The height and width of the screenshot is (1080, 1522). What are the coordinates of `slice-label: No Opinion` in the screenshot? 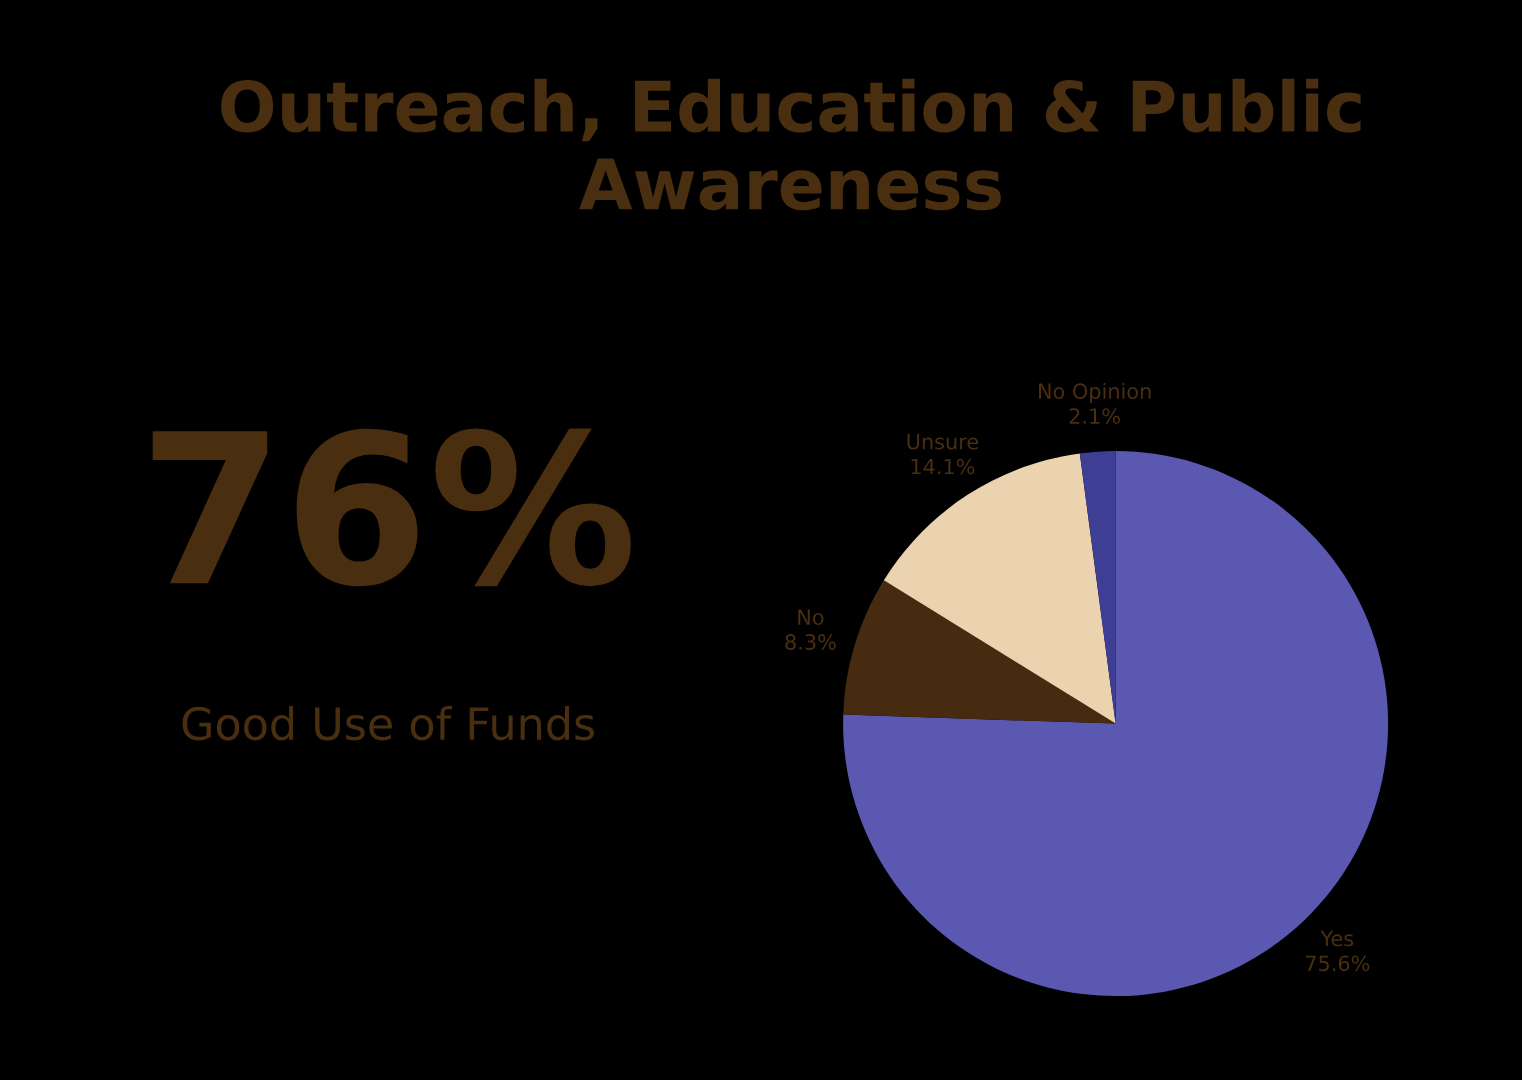 It's located at (1095, 393).